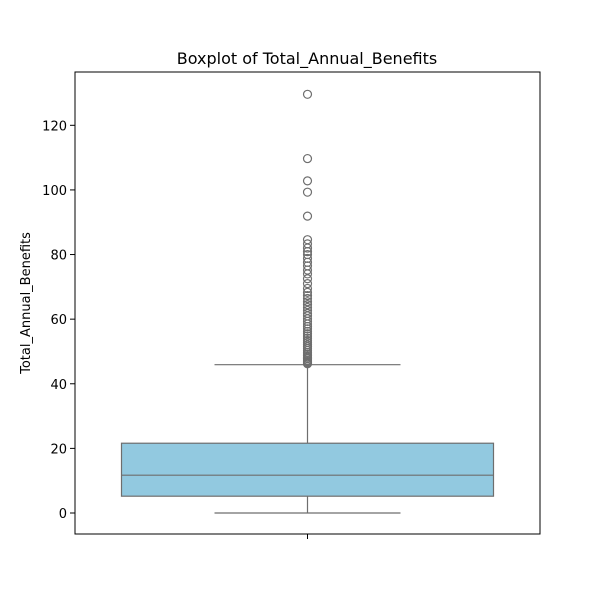 The image size is (600, 600). I want to click on y-tick-label-4: 80, so click(58, 256).